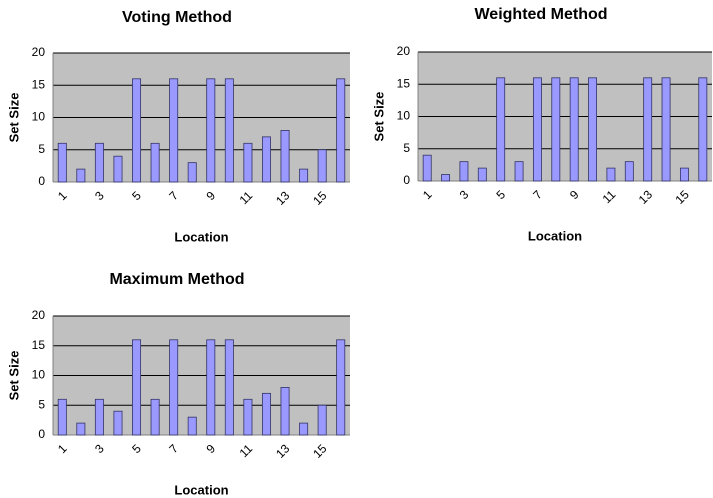  Describe the element at coordinates (177, 17) in the screenshot. I see `chart-title: Voting Method` at that location.